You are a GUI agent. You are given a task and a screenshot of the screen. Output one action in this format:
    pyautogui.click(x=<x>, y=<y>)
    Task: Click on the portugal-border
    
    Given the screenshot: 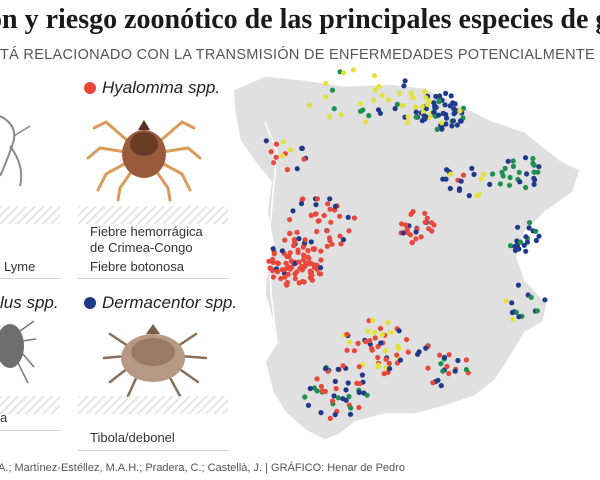 What is the action you would take?
    pyautogui.click(x=271, y=233)
    